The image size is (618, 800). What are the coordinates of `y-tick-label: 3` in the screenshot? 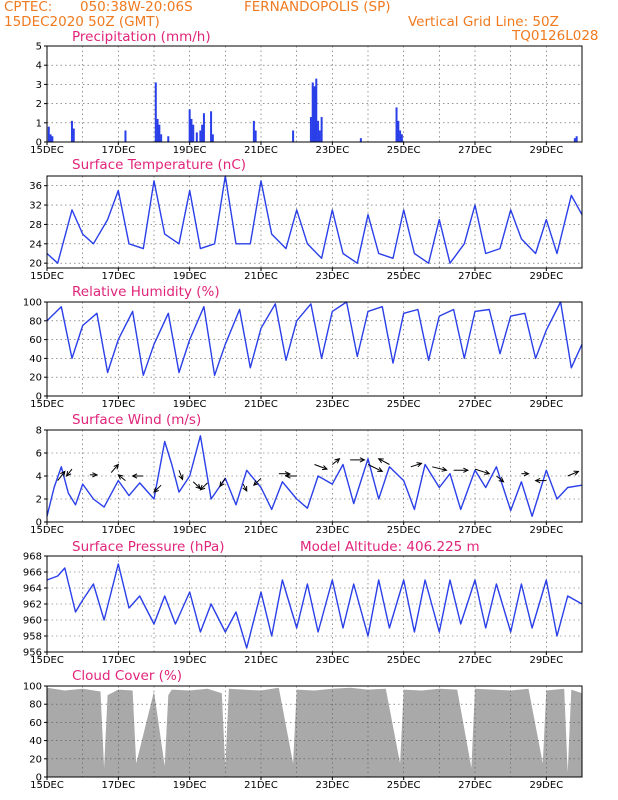 It's located at (39, 85).